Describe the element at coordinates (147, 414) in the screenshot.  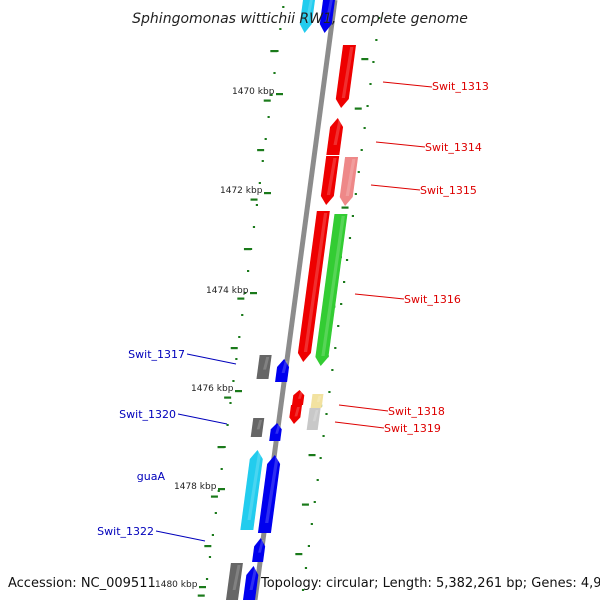
I see `gene-label: Swit_1320` at that location.